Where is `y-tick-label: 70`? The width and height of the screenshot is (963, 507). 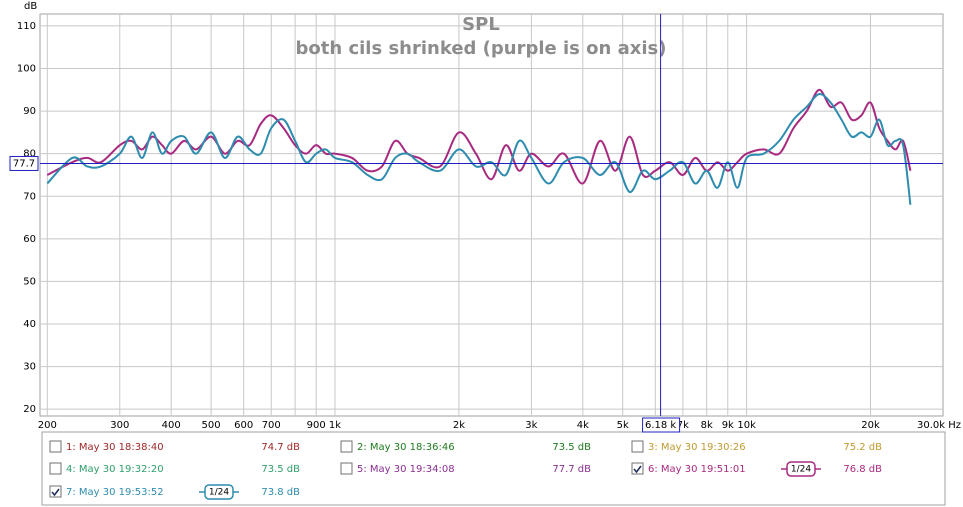 y-tick-label: 70 is located at coordinates (29, 196).